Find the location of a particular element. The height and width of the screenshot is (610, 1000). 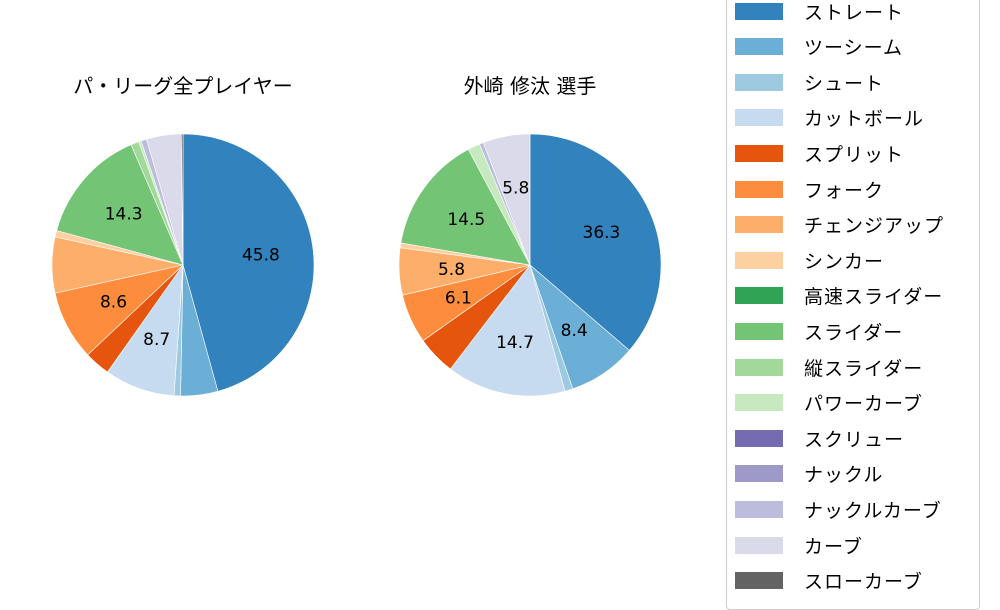

legend-item: ツーシーム is located at coordinates (819, 47).